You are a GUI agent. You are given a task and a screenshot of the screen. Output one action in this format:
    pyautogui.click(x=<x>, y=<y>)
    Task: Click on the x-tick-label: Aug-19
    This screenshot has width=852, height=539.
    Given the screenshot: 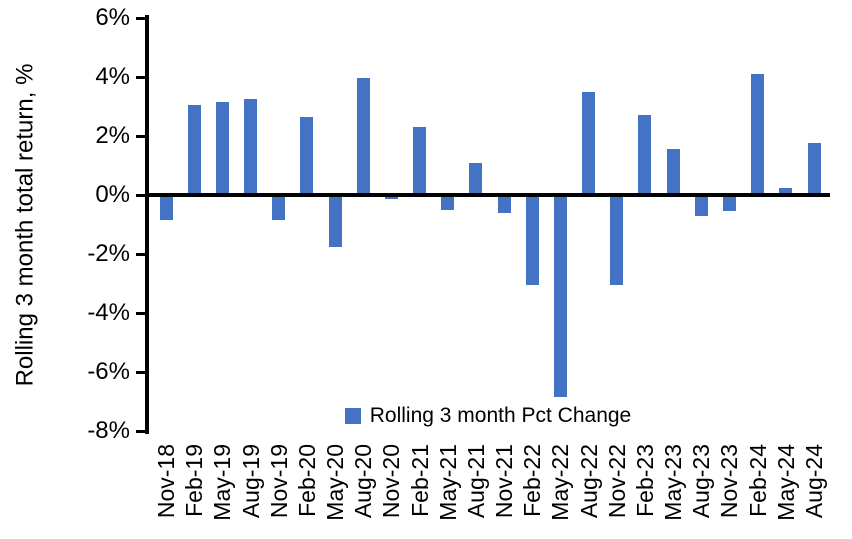 What is the action you would take?
    pyautogui.click(x=250, y=481)
    